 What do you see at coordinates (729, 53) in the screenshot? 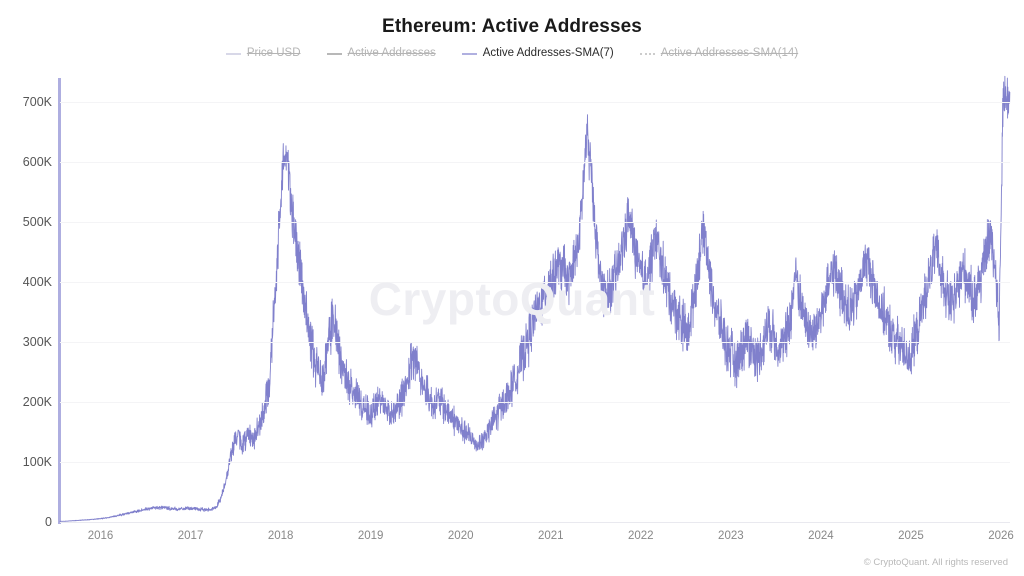
I see `legend-item-label: Active Addresses-SMA(14)` at bounding box center [729, 53].